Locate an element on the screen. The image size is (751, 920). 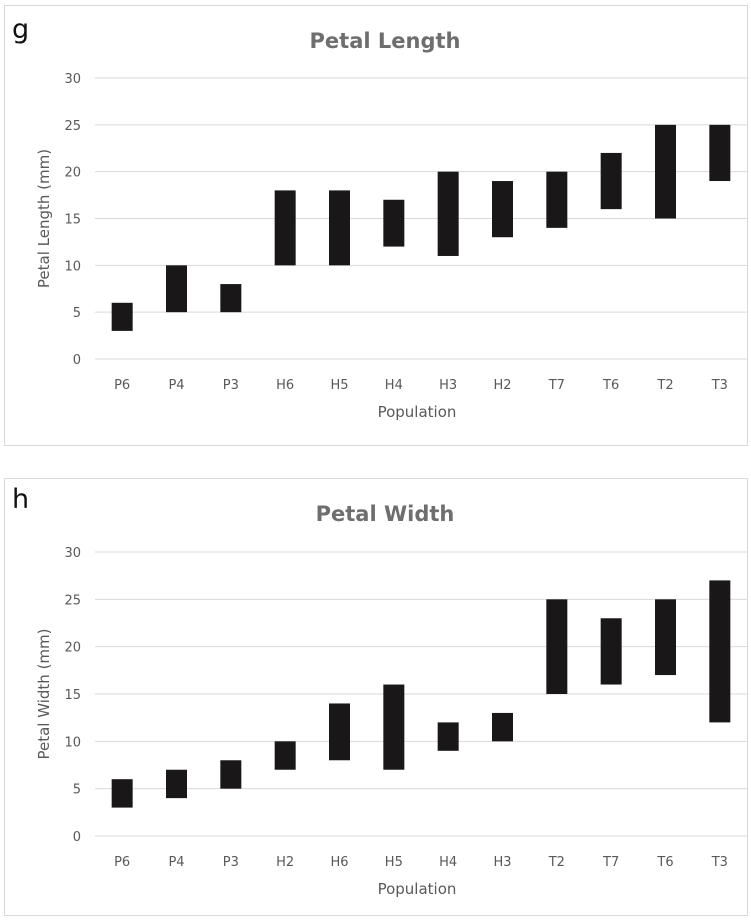
panel-letter: h is located at coordinates (21, 499).